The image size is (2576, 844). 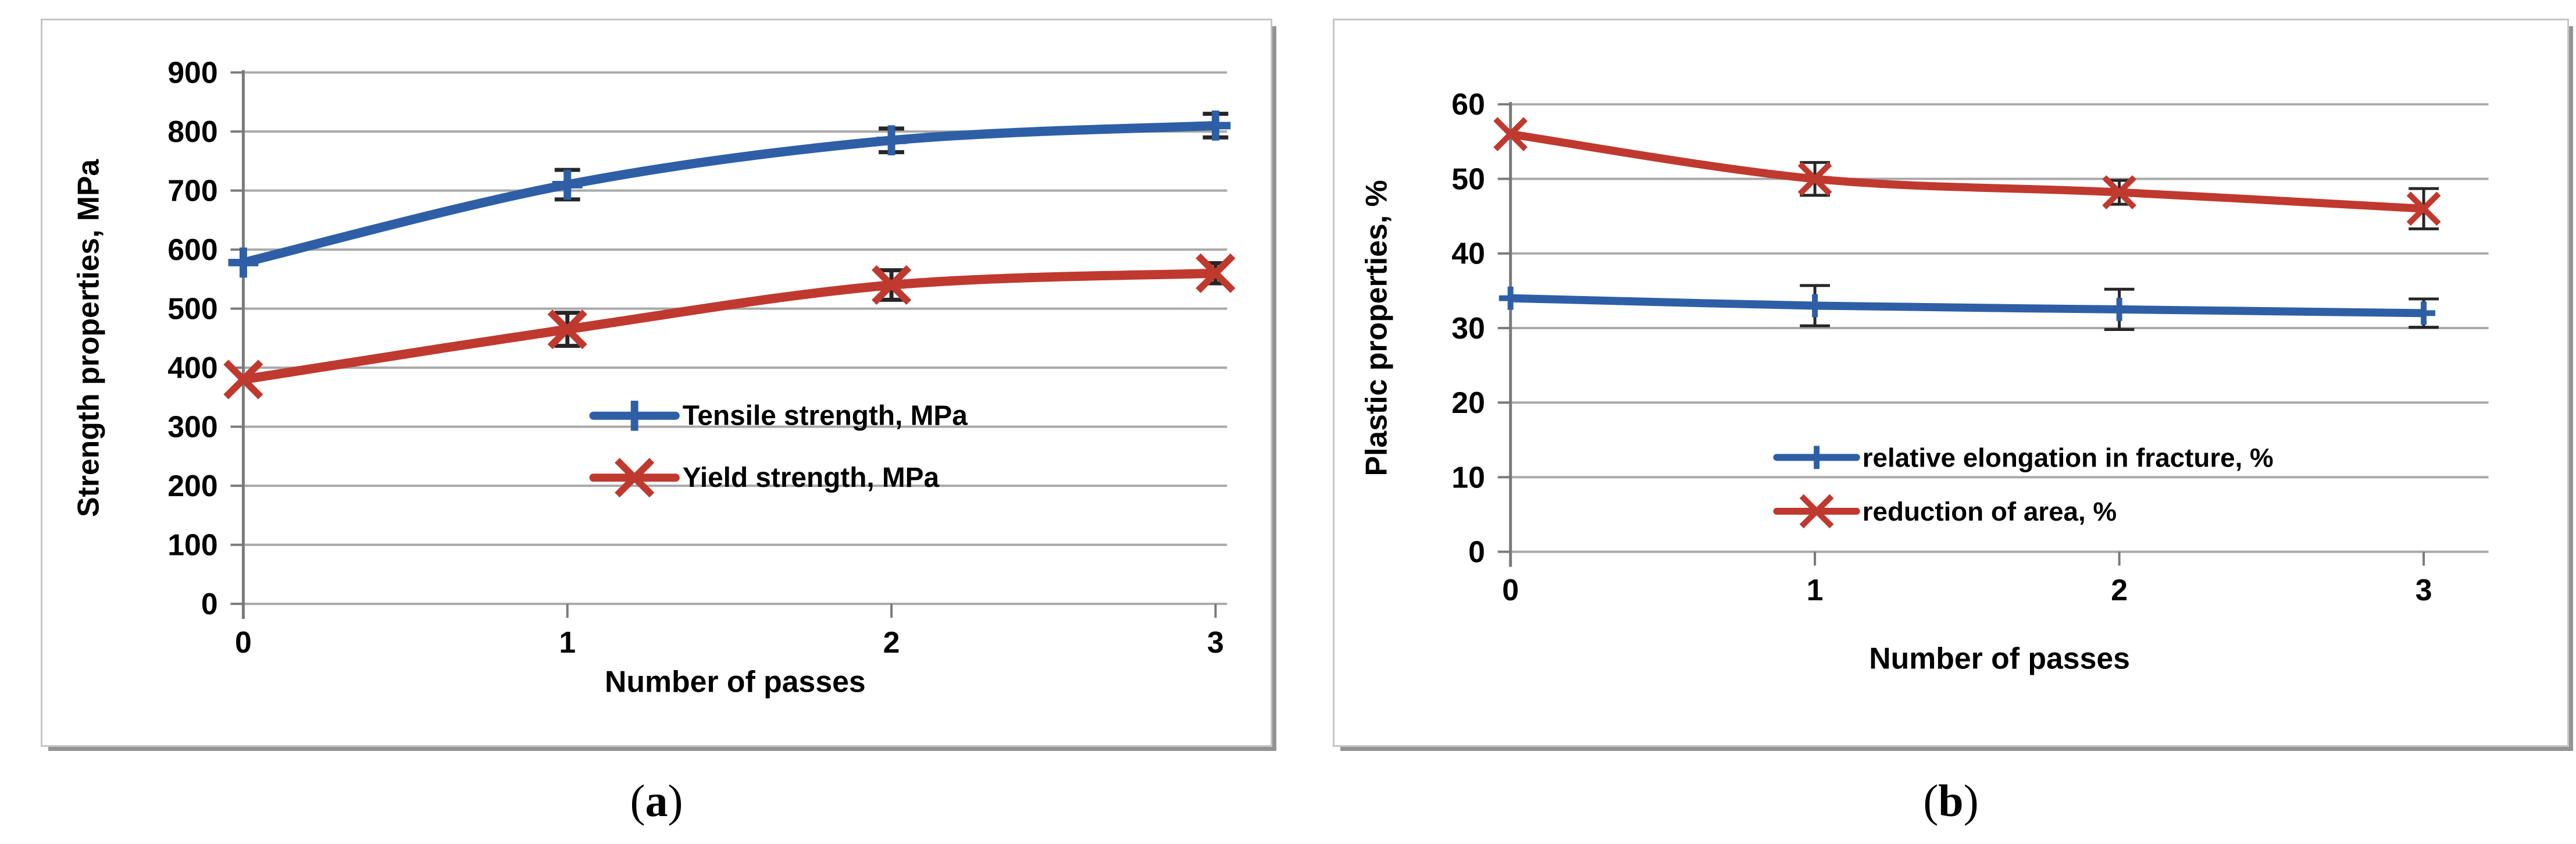 I want to click on y-tick-label: 800, so click(x=192, y=132).